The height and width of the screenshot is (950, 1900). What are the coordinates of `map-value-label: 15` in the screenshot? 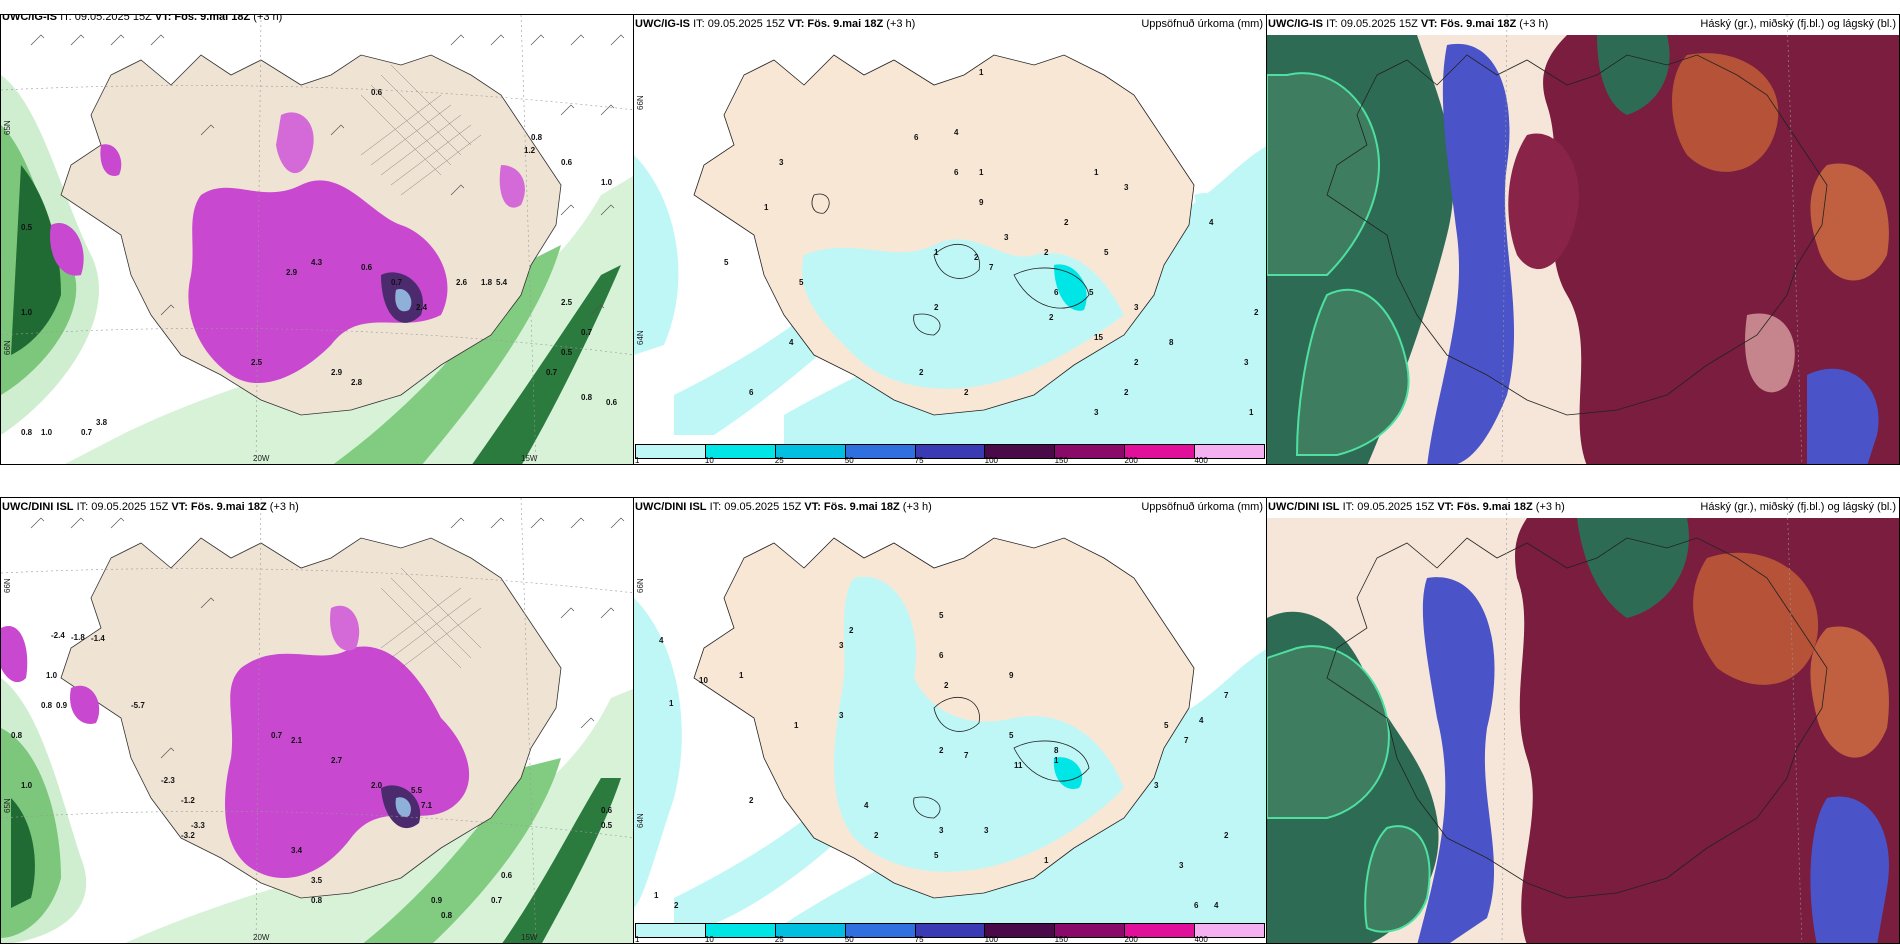 It's located at (1098, 337).